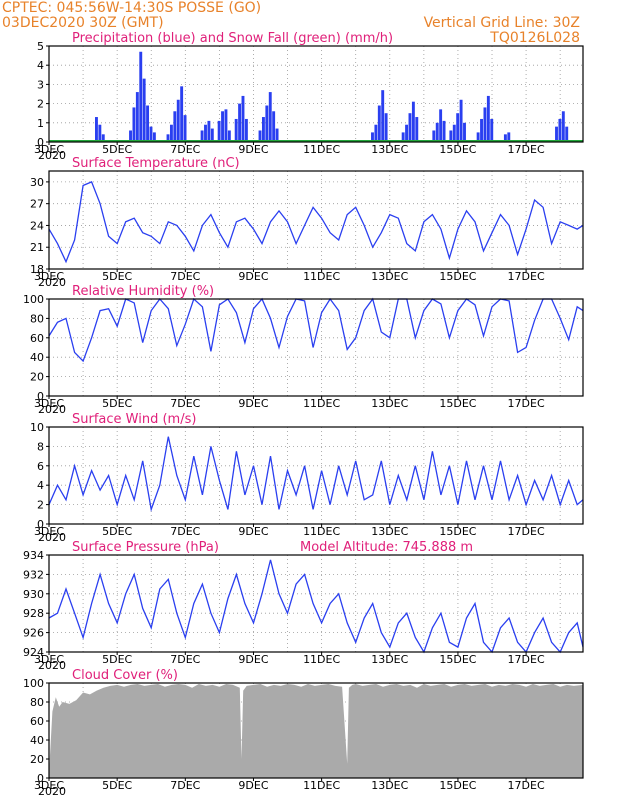 The height and width of the screenshot is (800, 618). Describe the element at coordinates (37, 247) in the screenshot. I see `y-tick-label: 21` at that location.